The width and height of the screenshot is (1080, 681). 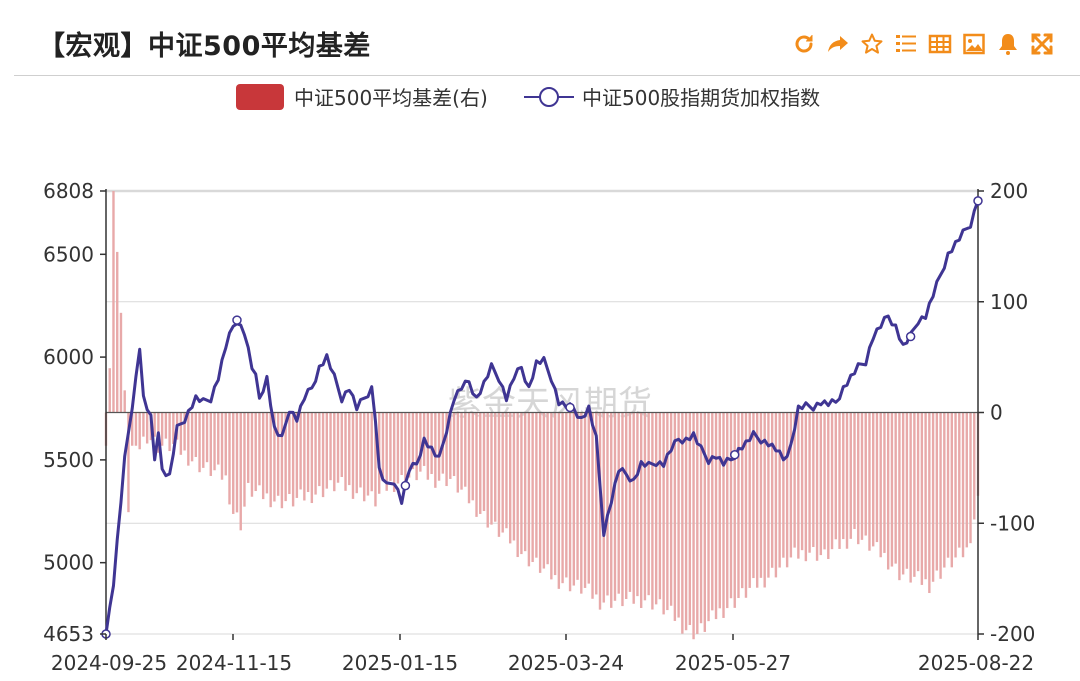 What do you see at coordinates (1009, 191) in the screenshot?
I see `right-tick-label: 200` at bounding box center [1009, 191].